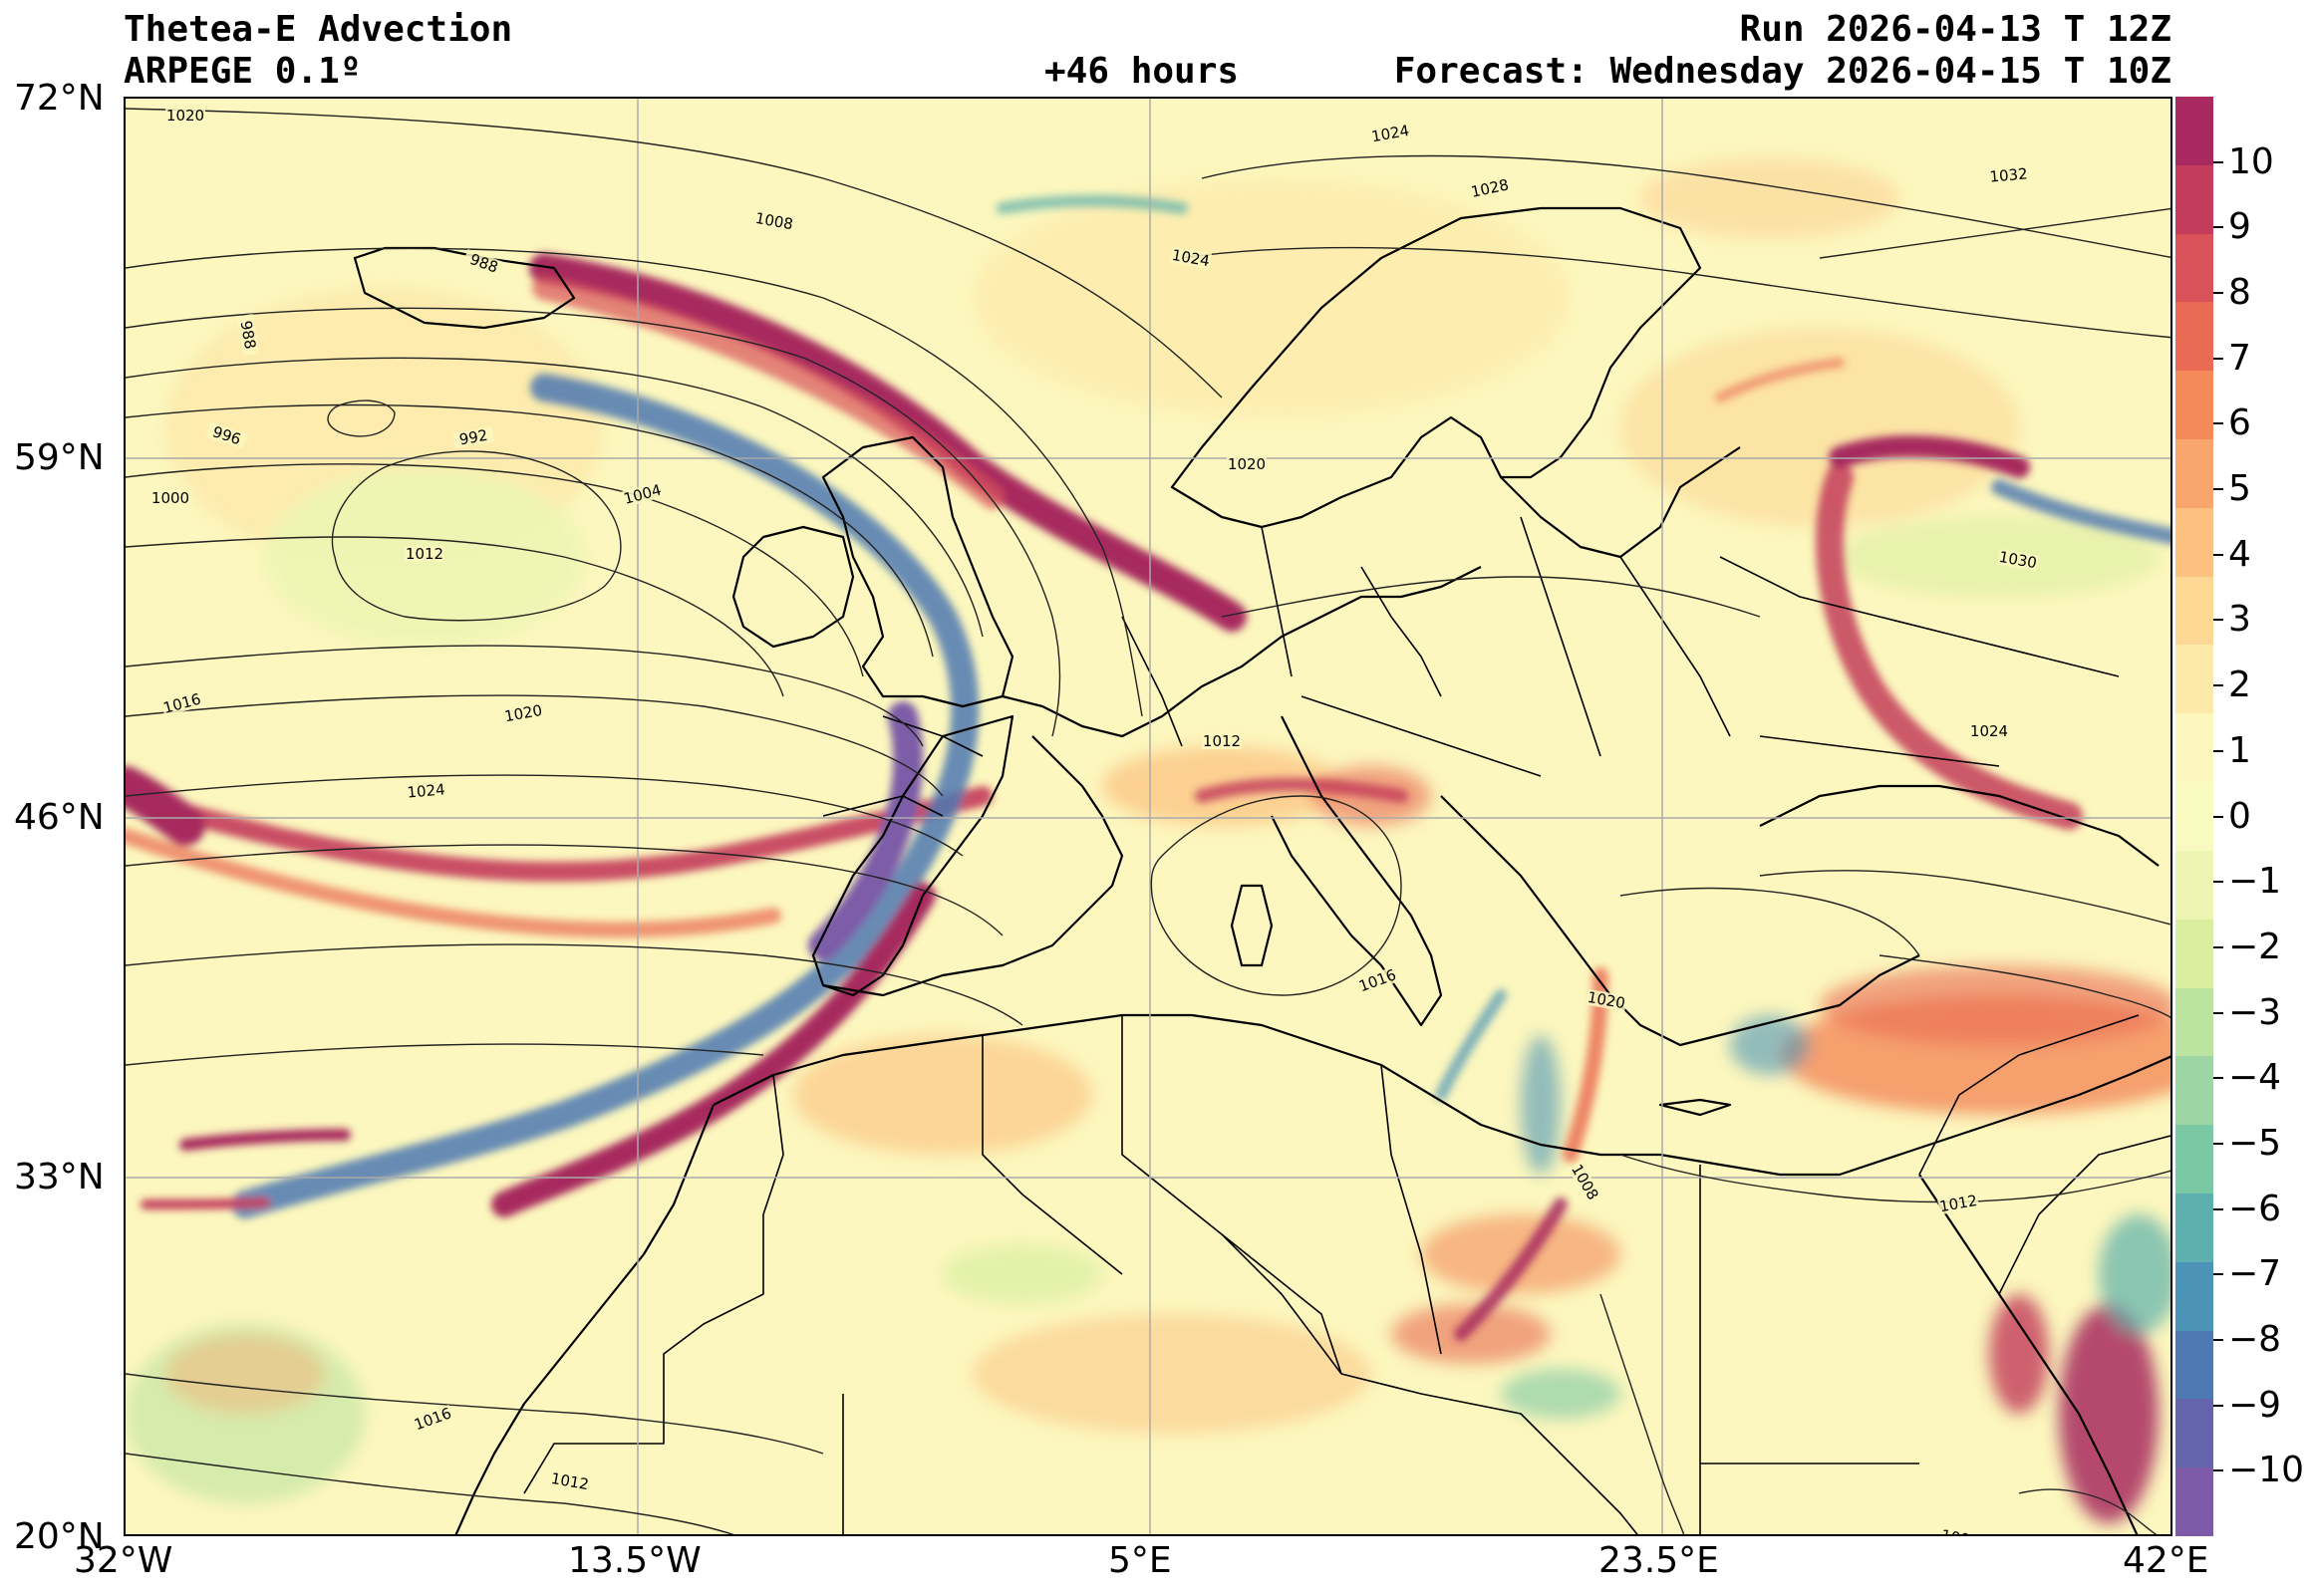 The image size is (2312, 1596). Describe the element at coordinates (2239, 619) in the screenshot. I see `colorbar-tick-label: 3` at that location.